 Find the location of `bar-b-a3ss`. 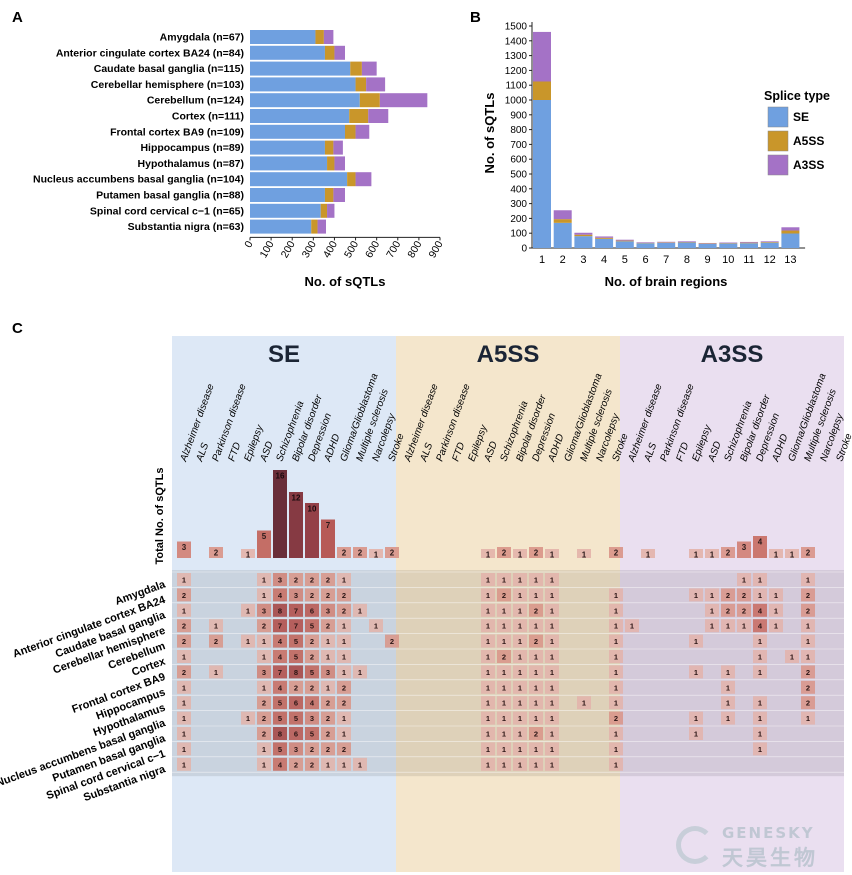

bar-b-a3ss is located at coordinates (686, 242).